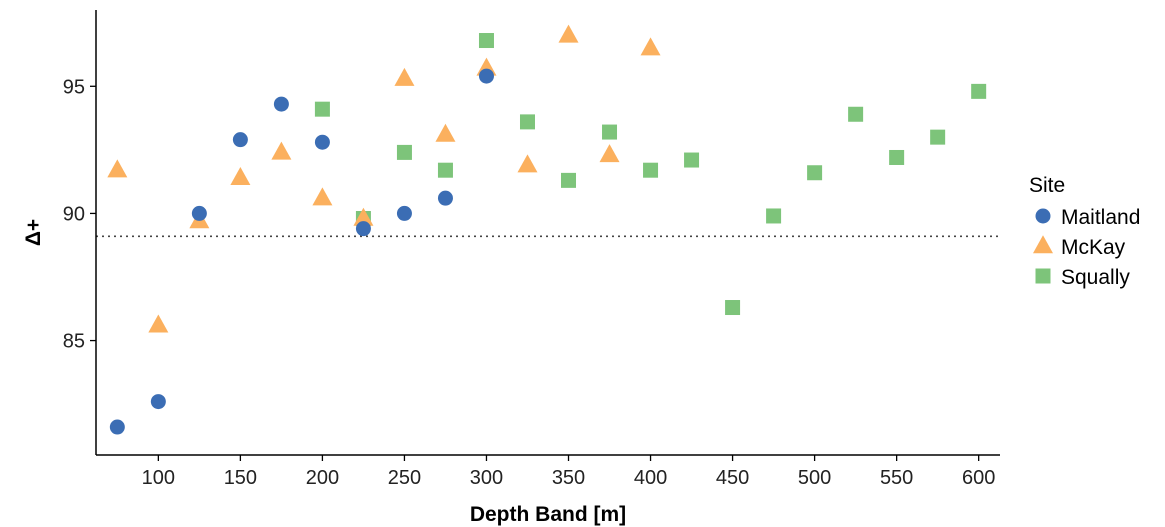 Image resolution: width=1165 pixels, height=527 pixels. Describe the element at coordinates (568, 478) in the screenshot. I see `x-tick-label: 350` at that location.